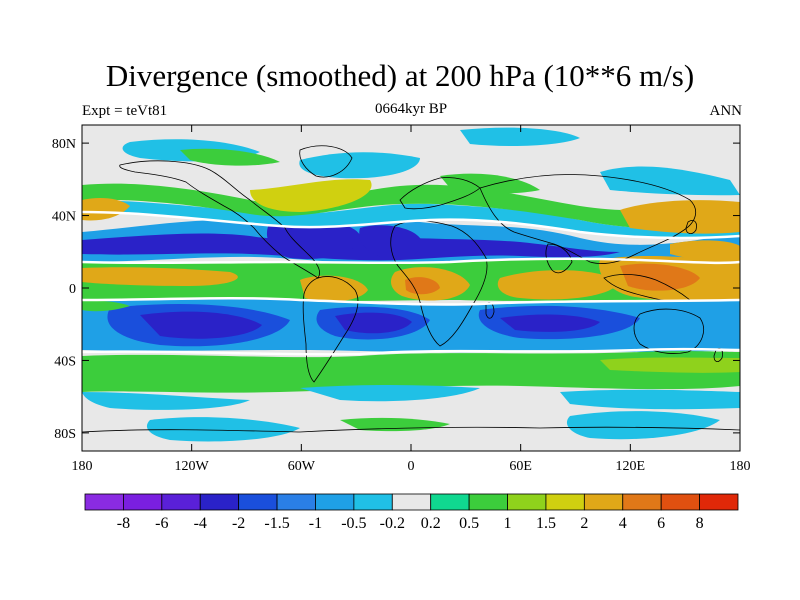 The image size is (800, 600). What do you see at coordinates (508, 523) in the screenshot?
I see `colorbar-label: 1` at bounding box center [508, 523].